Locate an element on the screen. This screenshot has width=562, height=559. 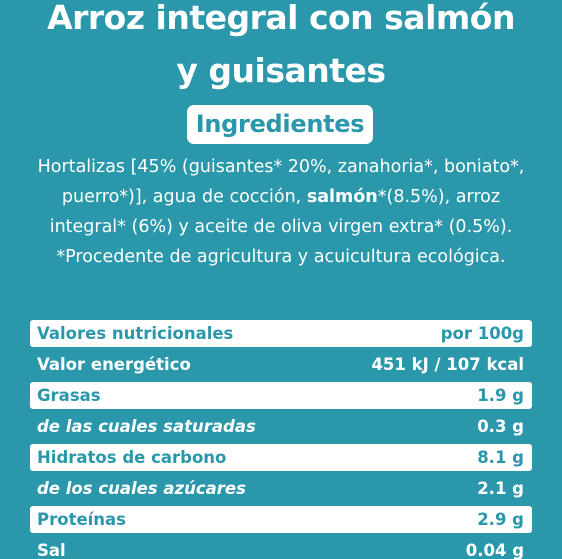
product-title-line-1: Arroz integral con salmón is located at coordinates (281, 18).